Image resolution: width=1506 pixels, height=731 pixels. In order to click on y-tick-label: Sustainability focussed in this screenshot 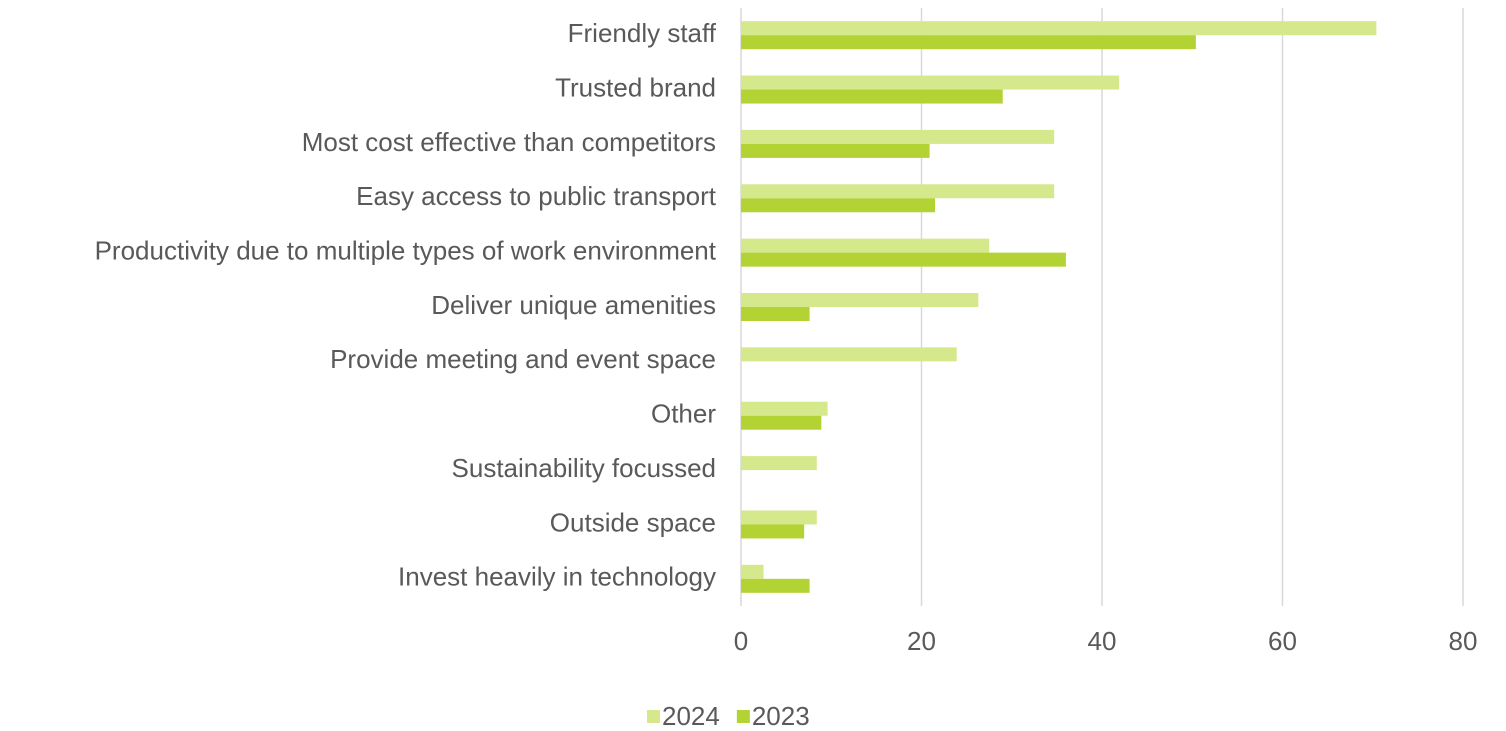, I will do `click(584, 468)`.